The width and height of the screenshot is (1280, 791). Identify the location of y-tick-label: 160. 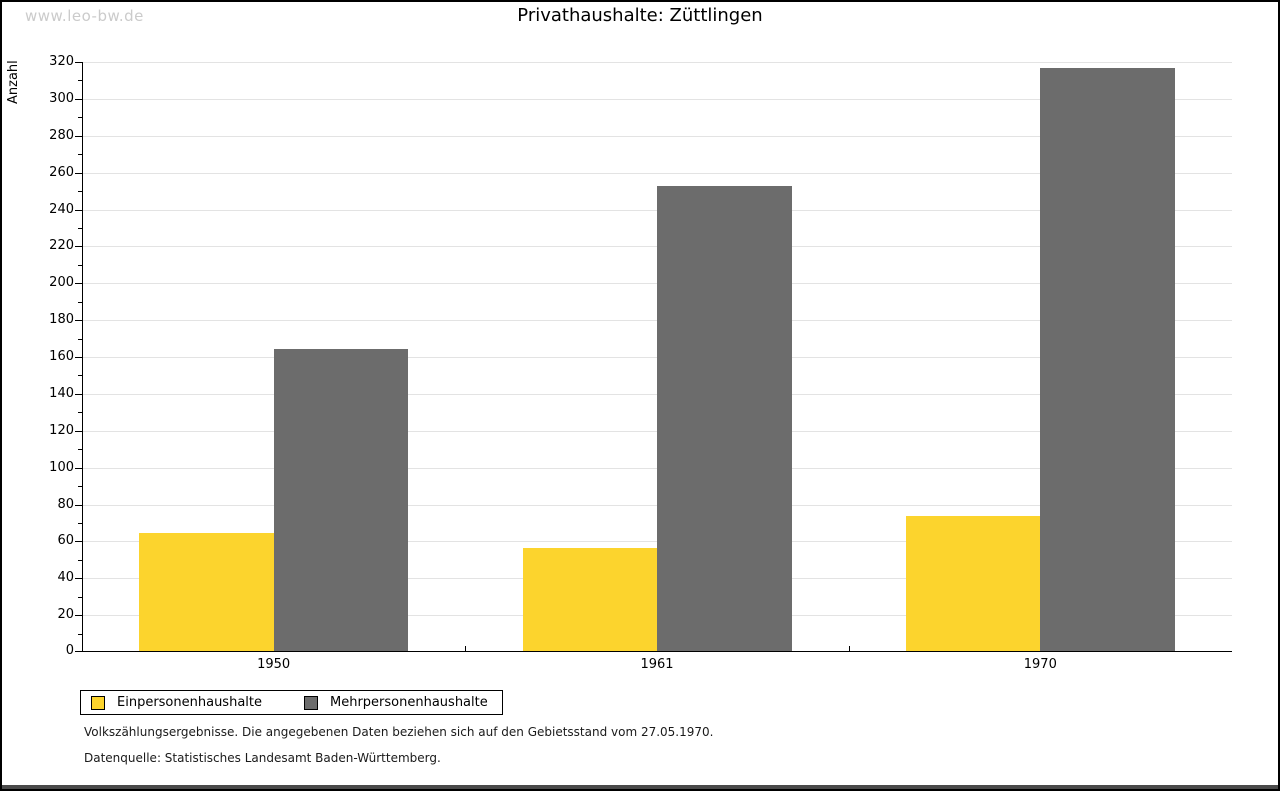
(61, 356).